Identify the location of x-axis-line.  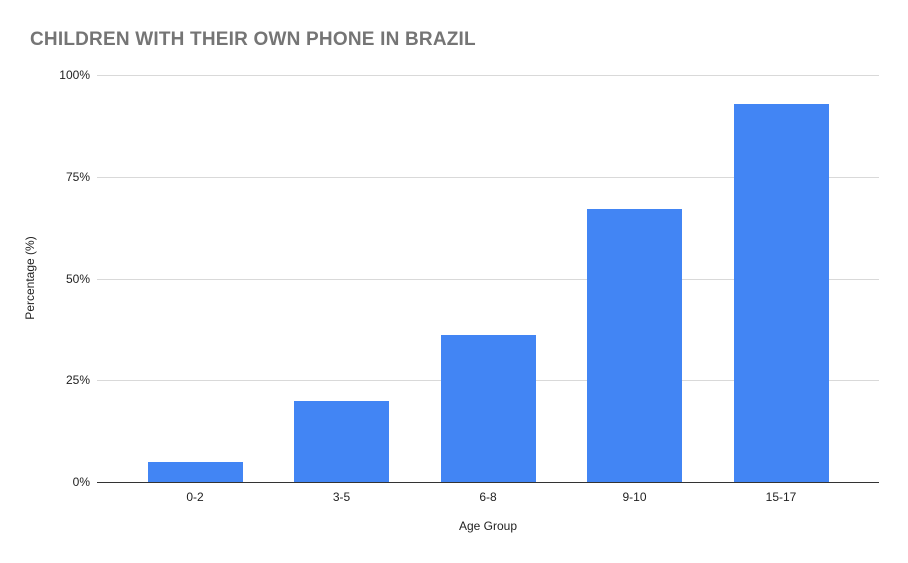
(488, 482).